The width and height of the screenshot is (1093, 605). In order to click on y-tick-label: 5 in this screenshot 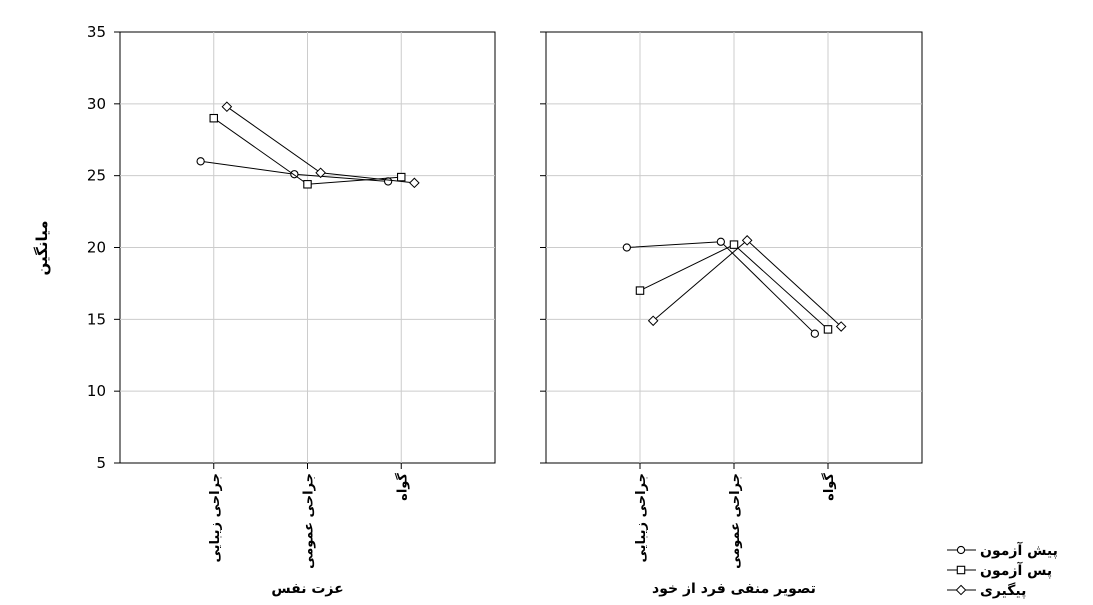, I will do `click(101, 463)`.